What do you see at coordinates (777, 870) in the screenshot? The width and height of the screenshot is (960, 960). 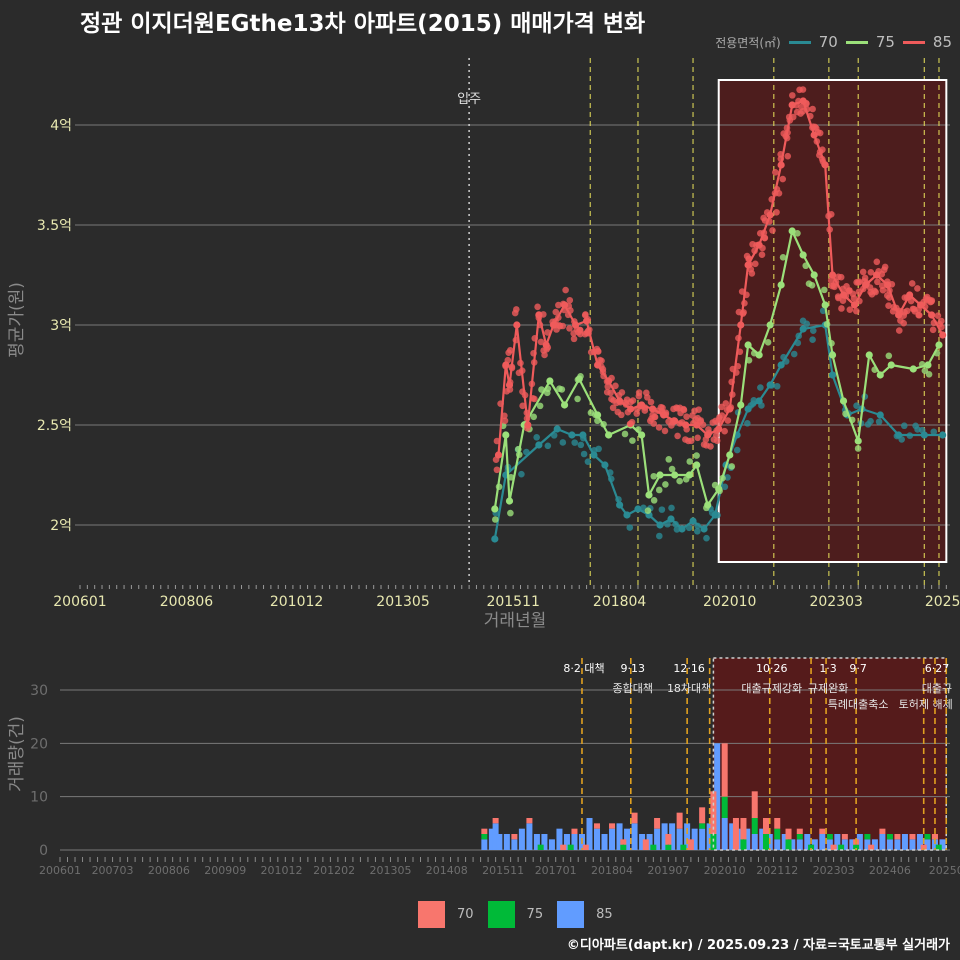 I see `volume-x-tick-label-13: 202112` at bounding box center [777, 870].